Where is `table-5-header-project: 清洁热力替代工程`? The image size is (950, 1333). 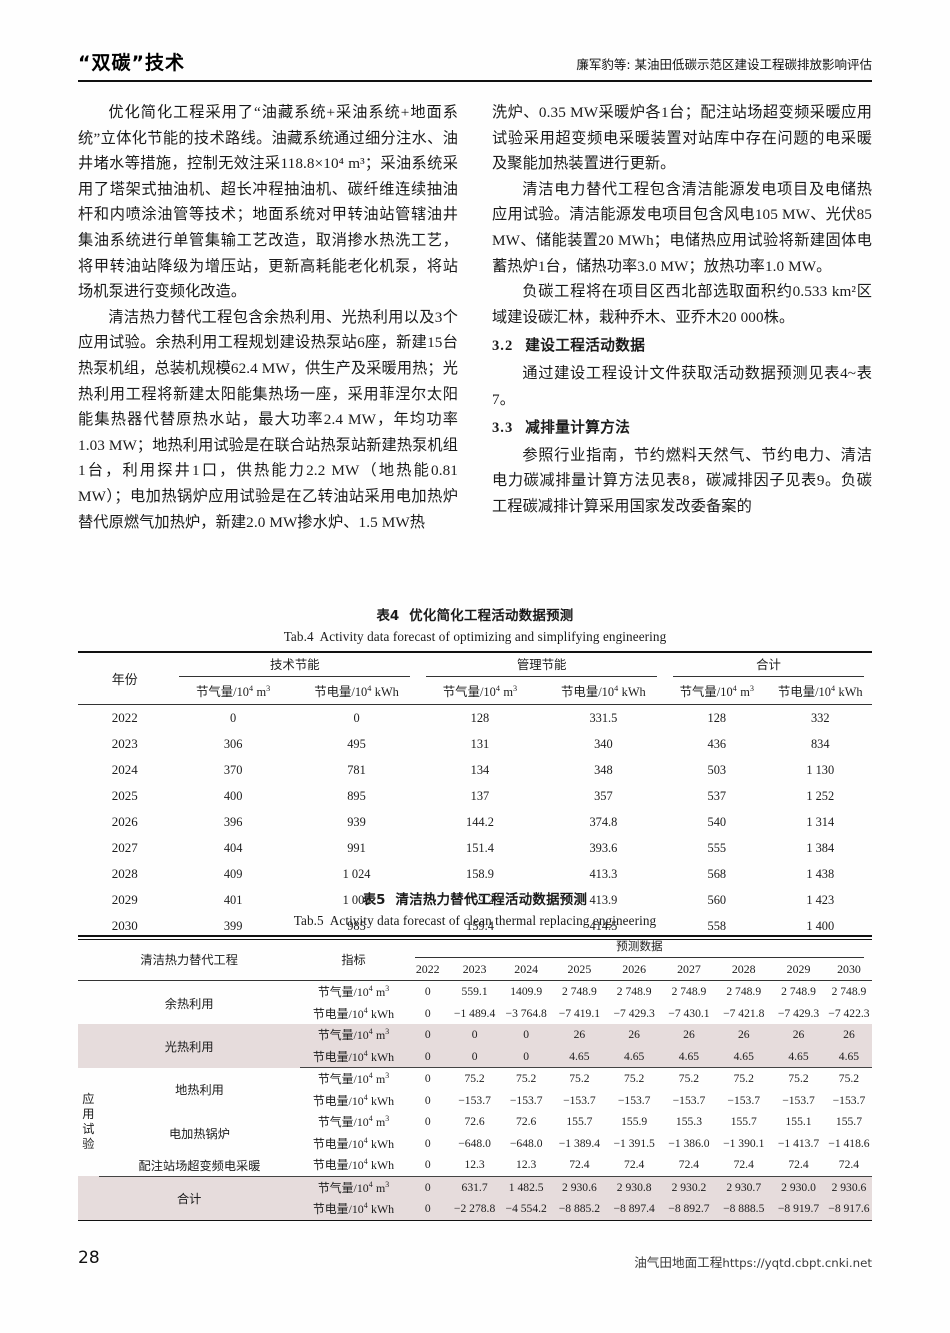
table-5-header-project: 清洁热力替代工程 is located at coordinates (189, 958).